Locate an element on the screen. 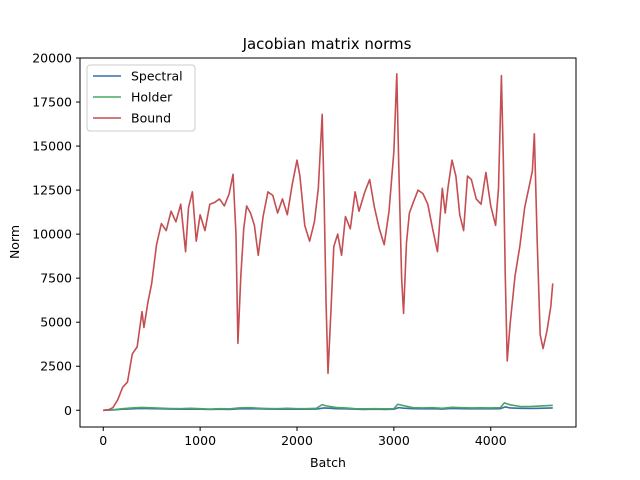 The width and height of the screenshot is (640, 480). legend: Spectral Holder Bound is located at coordinates (141, 98).